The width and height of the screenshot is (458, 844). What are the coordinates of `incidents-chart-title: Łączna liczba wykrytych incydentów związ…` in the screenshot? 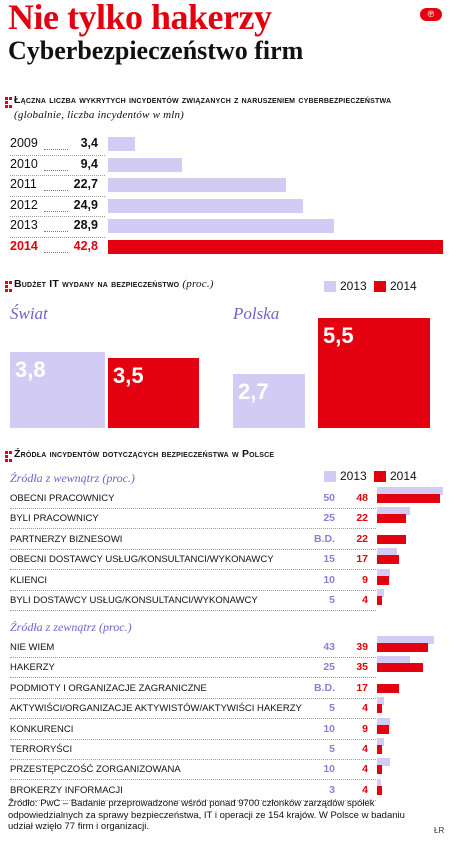 It's located at (229, 108).